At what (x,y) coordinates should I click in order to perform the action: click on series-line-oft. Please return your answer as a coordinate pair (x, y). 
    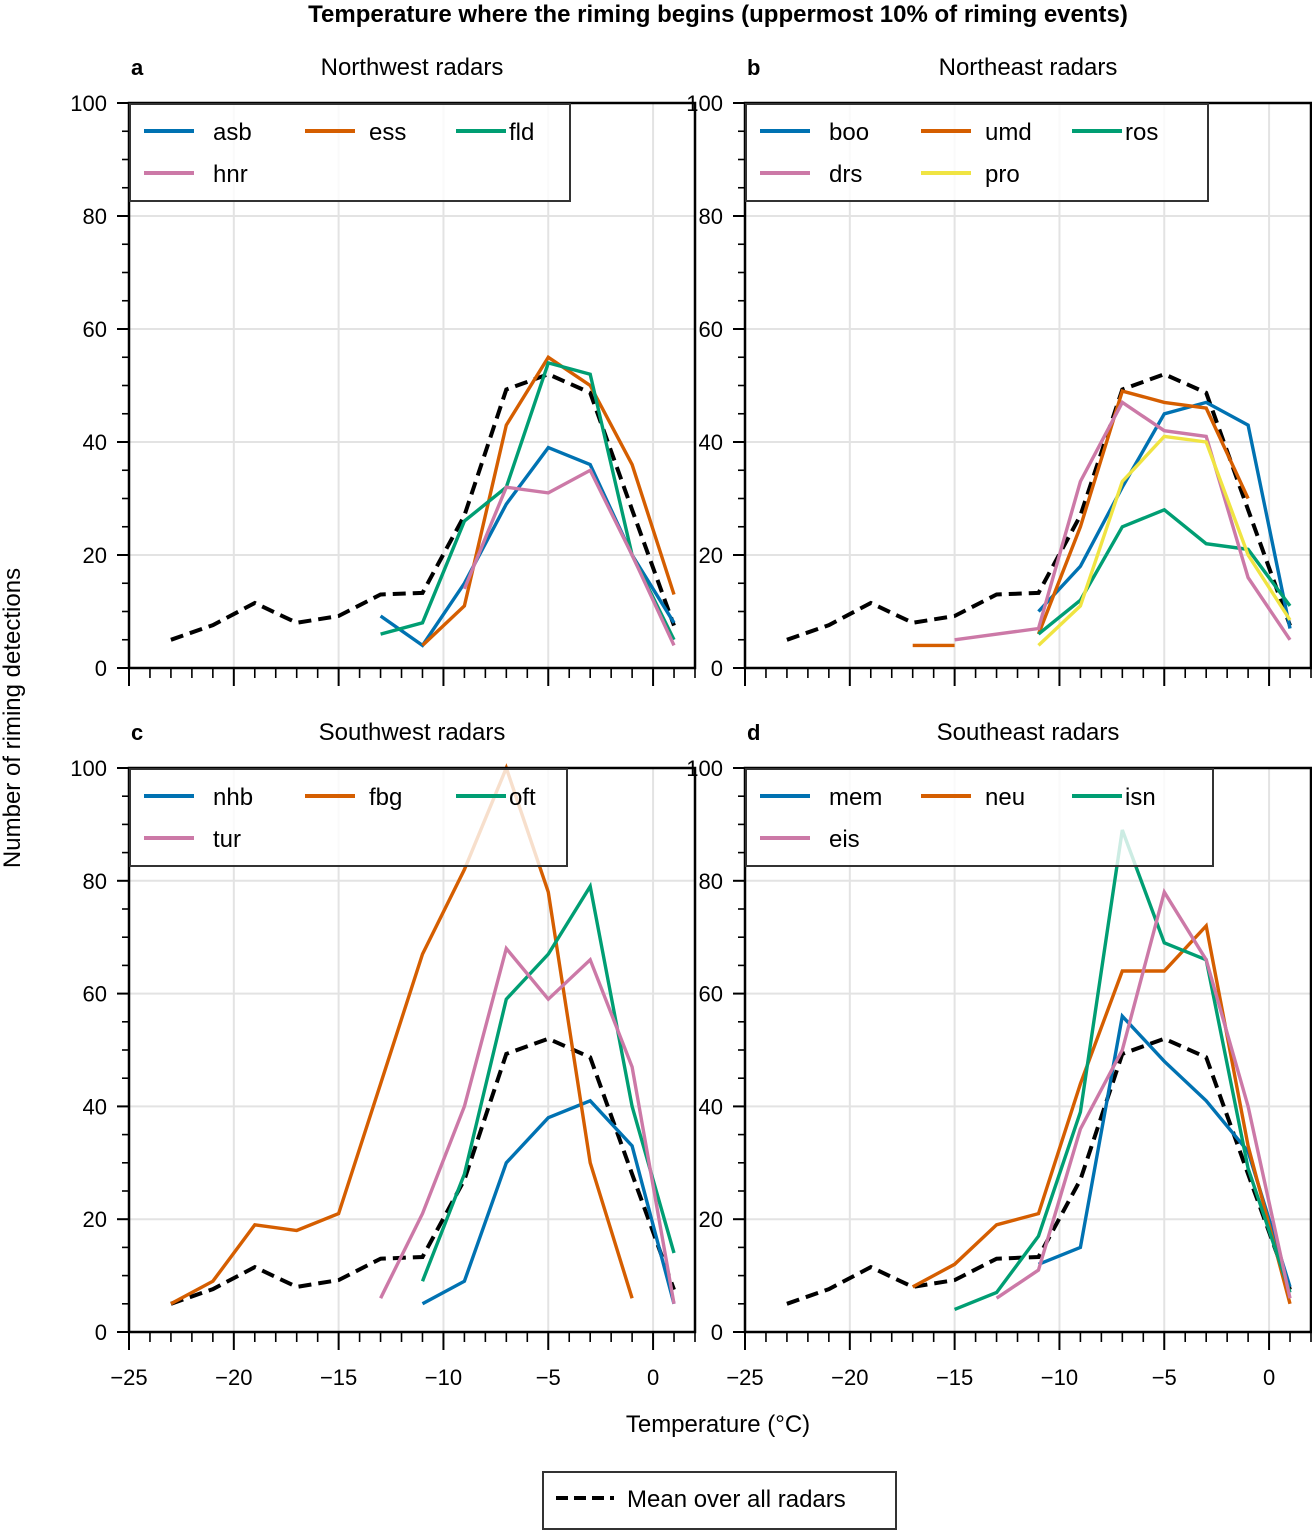
    Looking at the image, I should click on (548, 1081).